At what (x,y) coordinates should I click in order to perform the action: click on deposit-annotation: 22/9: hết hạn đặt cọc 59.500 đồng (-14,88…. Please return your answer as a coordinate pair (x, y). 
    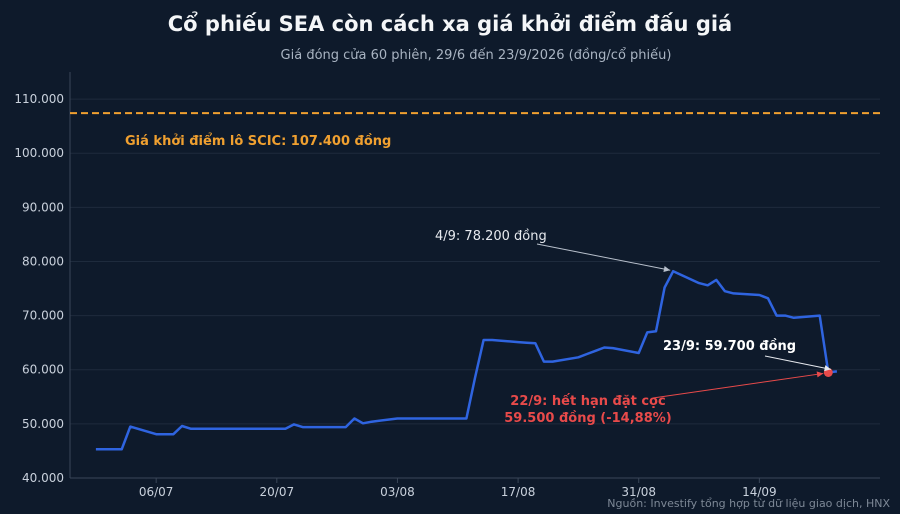
    Looking at the image, I should click on (587, 410).